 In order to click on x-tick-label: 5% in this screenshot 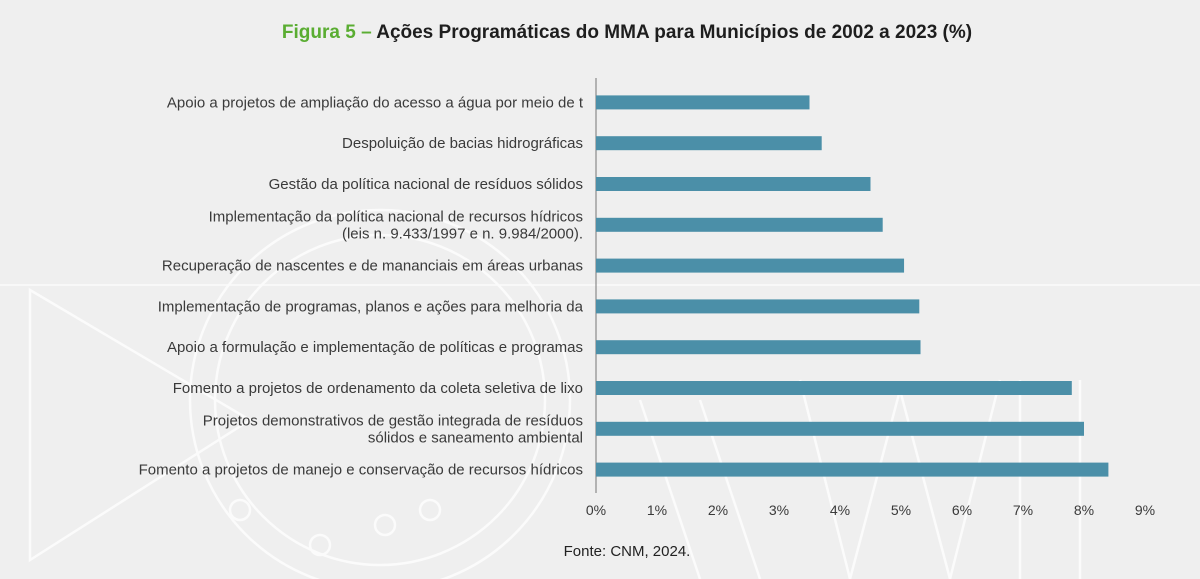, I will do `click(901, 510)`.